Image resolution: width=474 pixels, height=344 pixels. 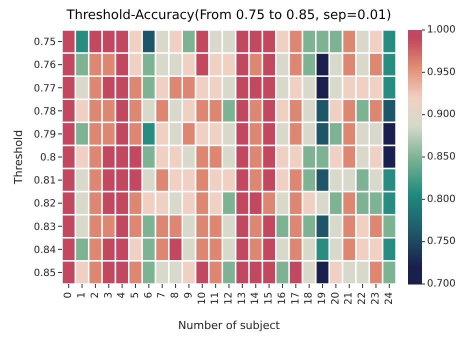 What do you see at coordinates (45, 274) in the screenshot?
I see `y-tick-label: 0.85` at bounding box center [45, 274].